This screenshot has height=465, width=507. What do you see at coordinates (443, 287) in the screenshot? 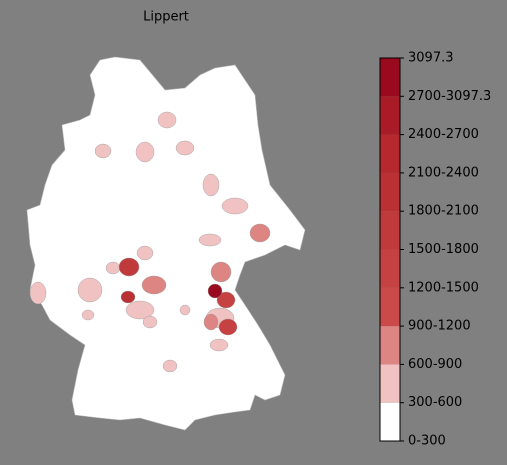
I see `colorbar-label: 1200-1500` at bounding box center [443, 287].